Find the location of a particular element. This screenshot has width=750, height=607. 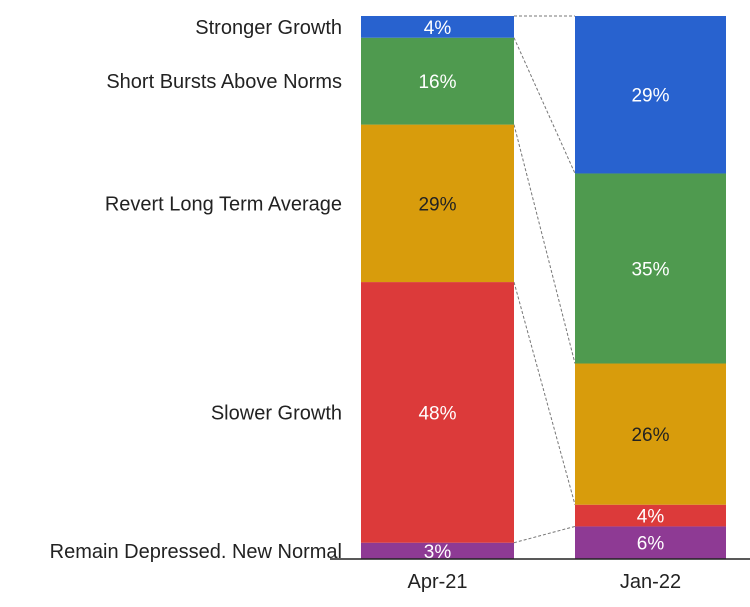

bar-apr-21-slower-growth is located at coordinates (437, 412).